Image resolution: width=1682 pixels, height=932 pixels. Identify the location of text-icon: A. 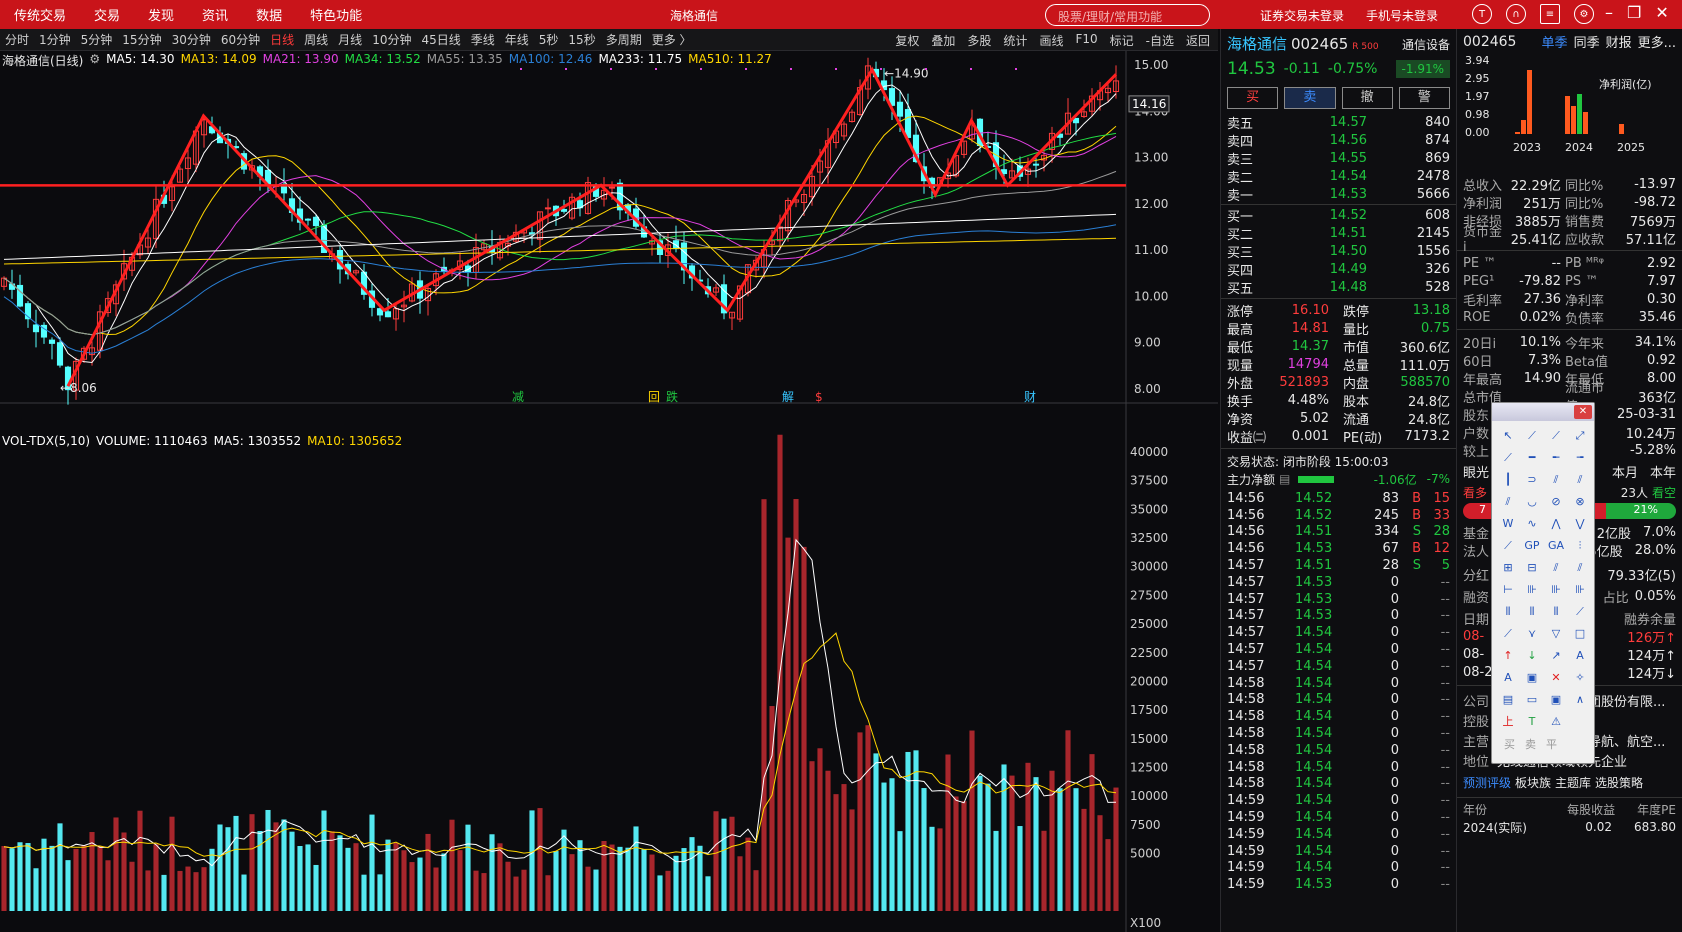
(1580, 655).